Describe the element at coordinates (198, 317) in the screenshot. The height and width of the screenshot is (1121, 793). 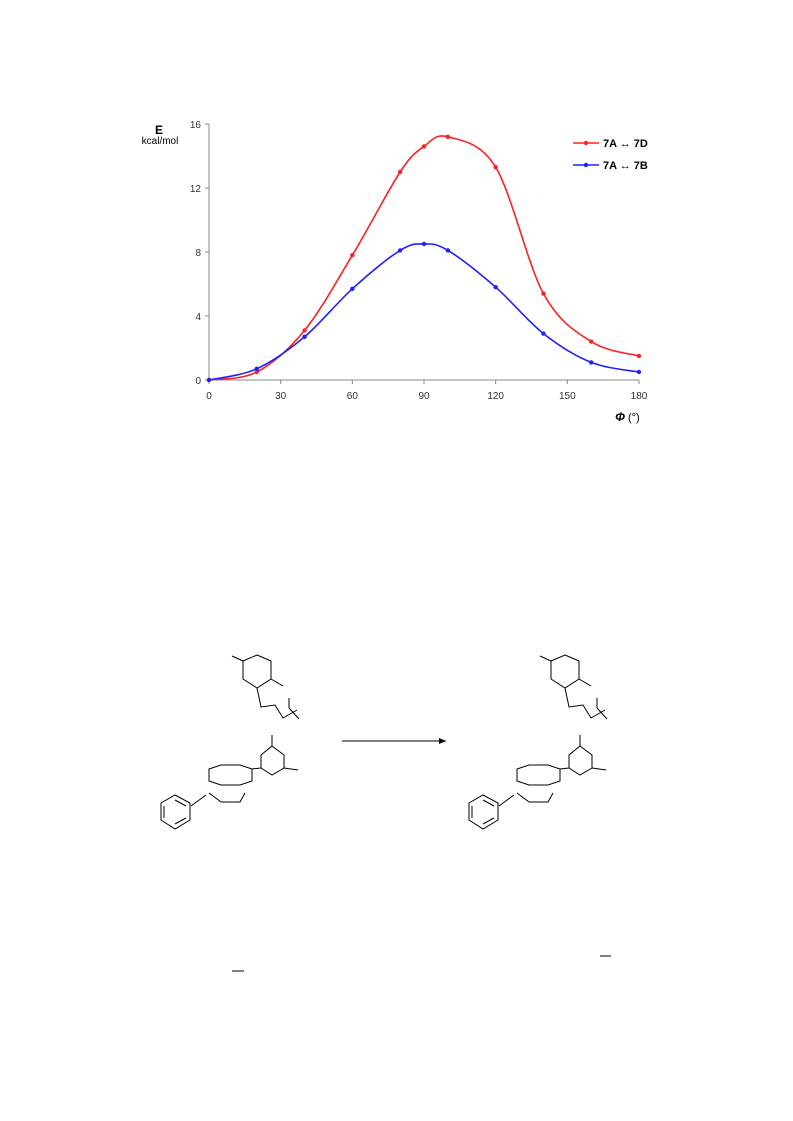
I see `y-tick-label: 4` at that location.